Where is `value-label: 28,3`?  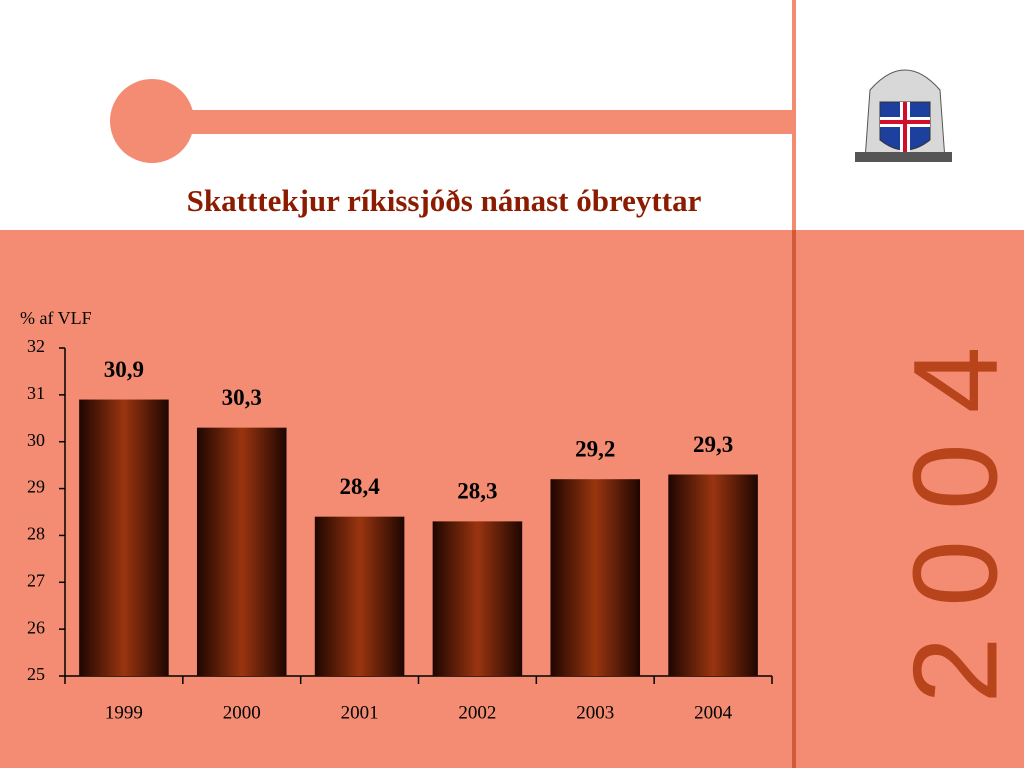 value-label: 28,3 is located at coordinates (477, 491).